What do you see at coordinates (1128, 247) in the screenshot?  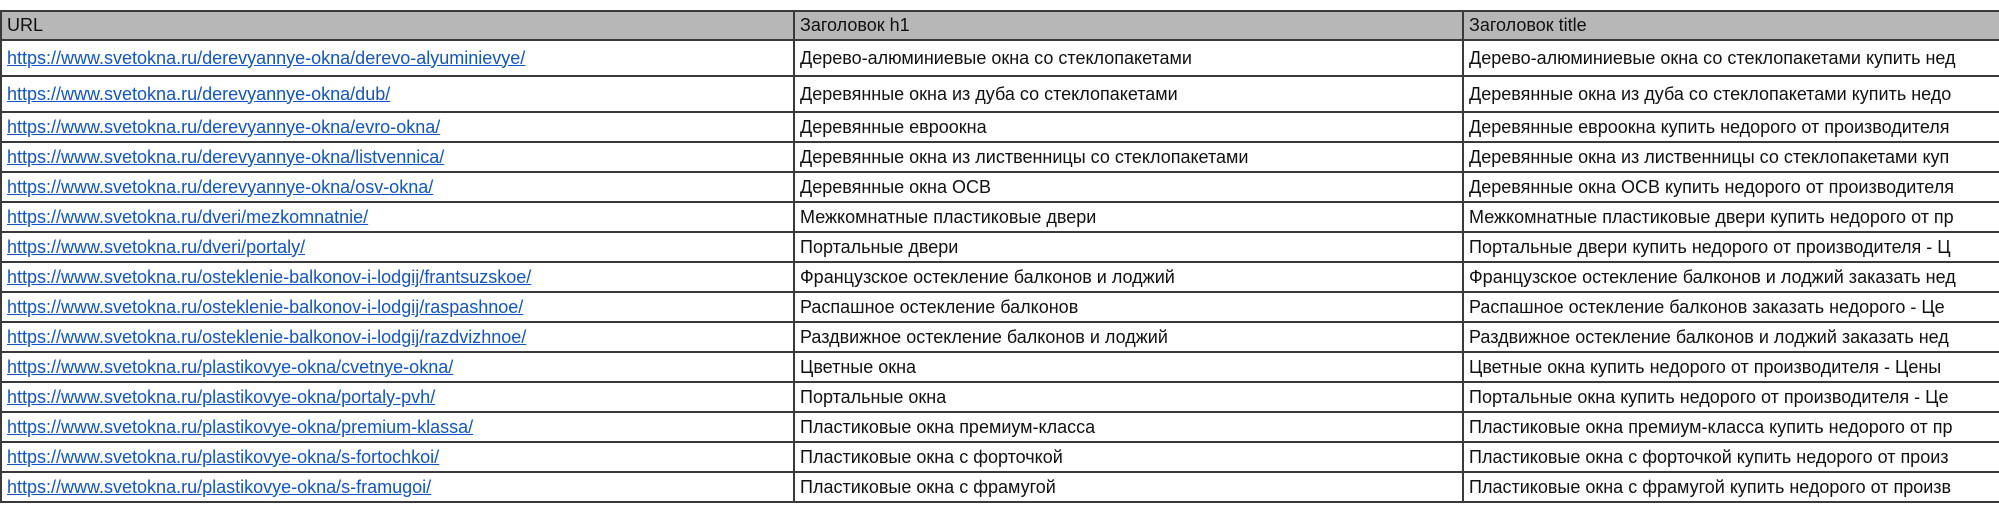 I see `h1-cell: Портальные двери` at bounding box center [1128, 247].